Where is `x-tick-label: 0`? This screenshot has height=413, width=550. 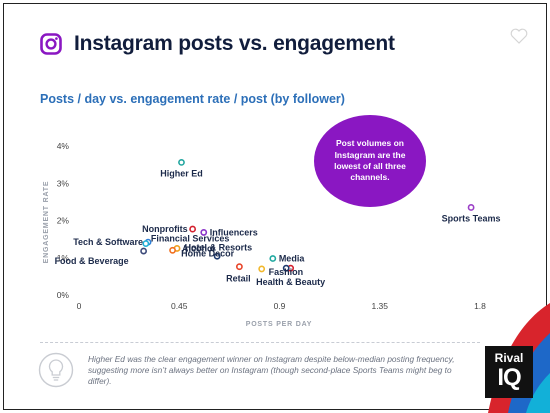
x-tick-label: 0 is located at coordinates (79, 306).